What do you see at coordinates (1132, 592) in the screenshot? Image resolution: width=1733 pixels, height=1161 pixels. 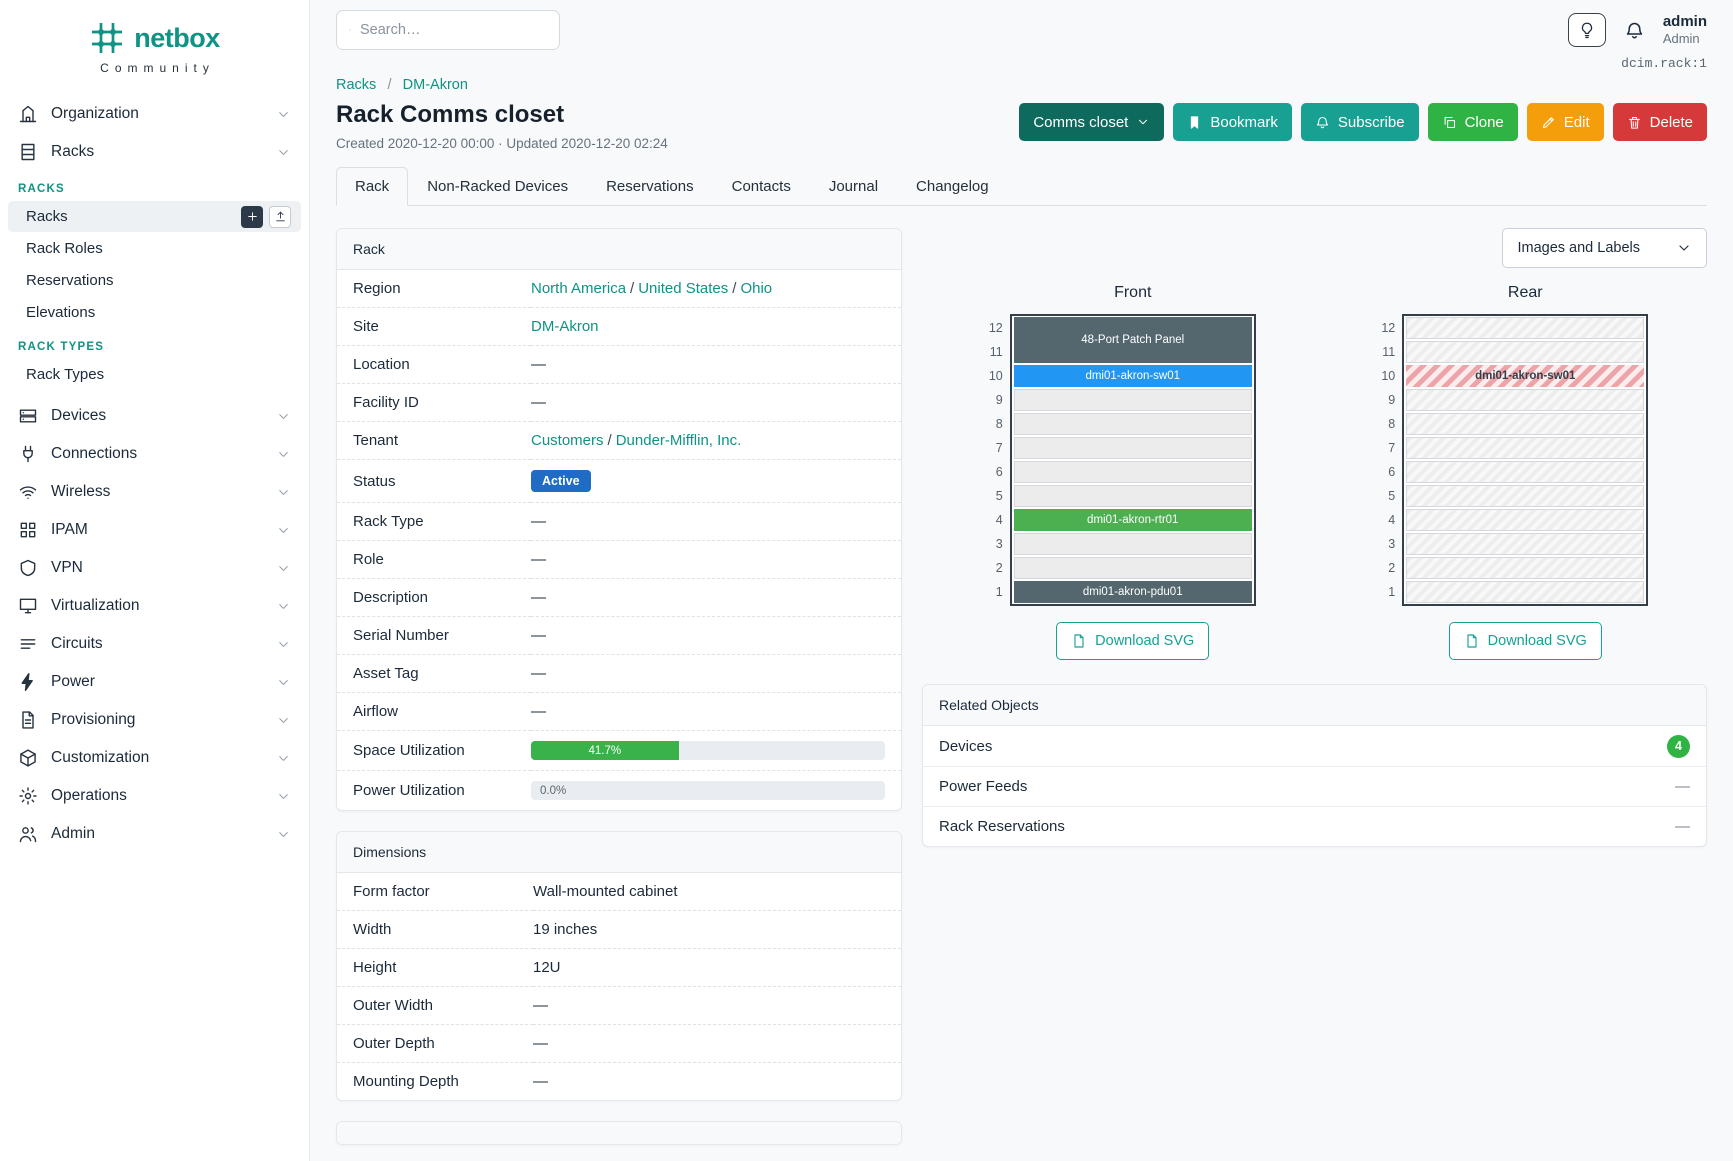 I see `rack-device-dmi01-akron-pdu01: dmi01-akron-pdu01` at bounding box center [1132, 592].